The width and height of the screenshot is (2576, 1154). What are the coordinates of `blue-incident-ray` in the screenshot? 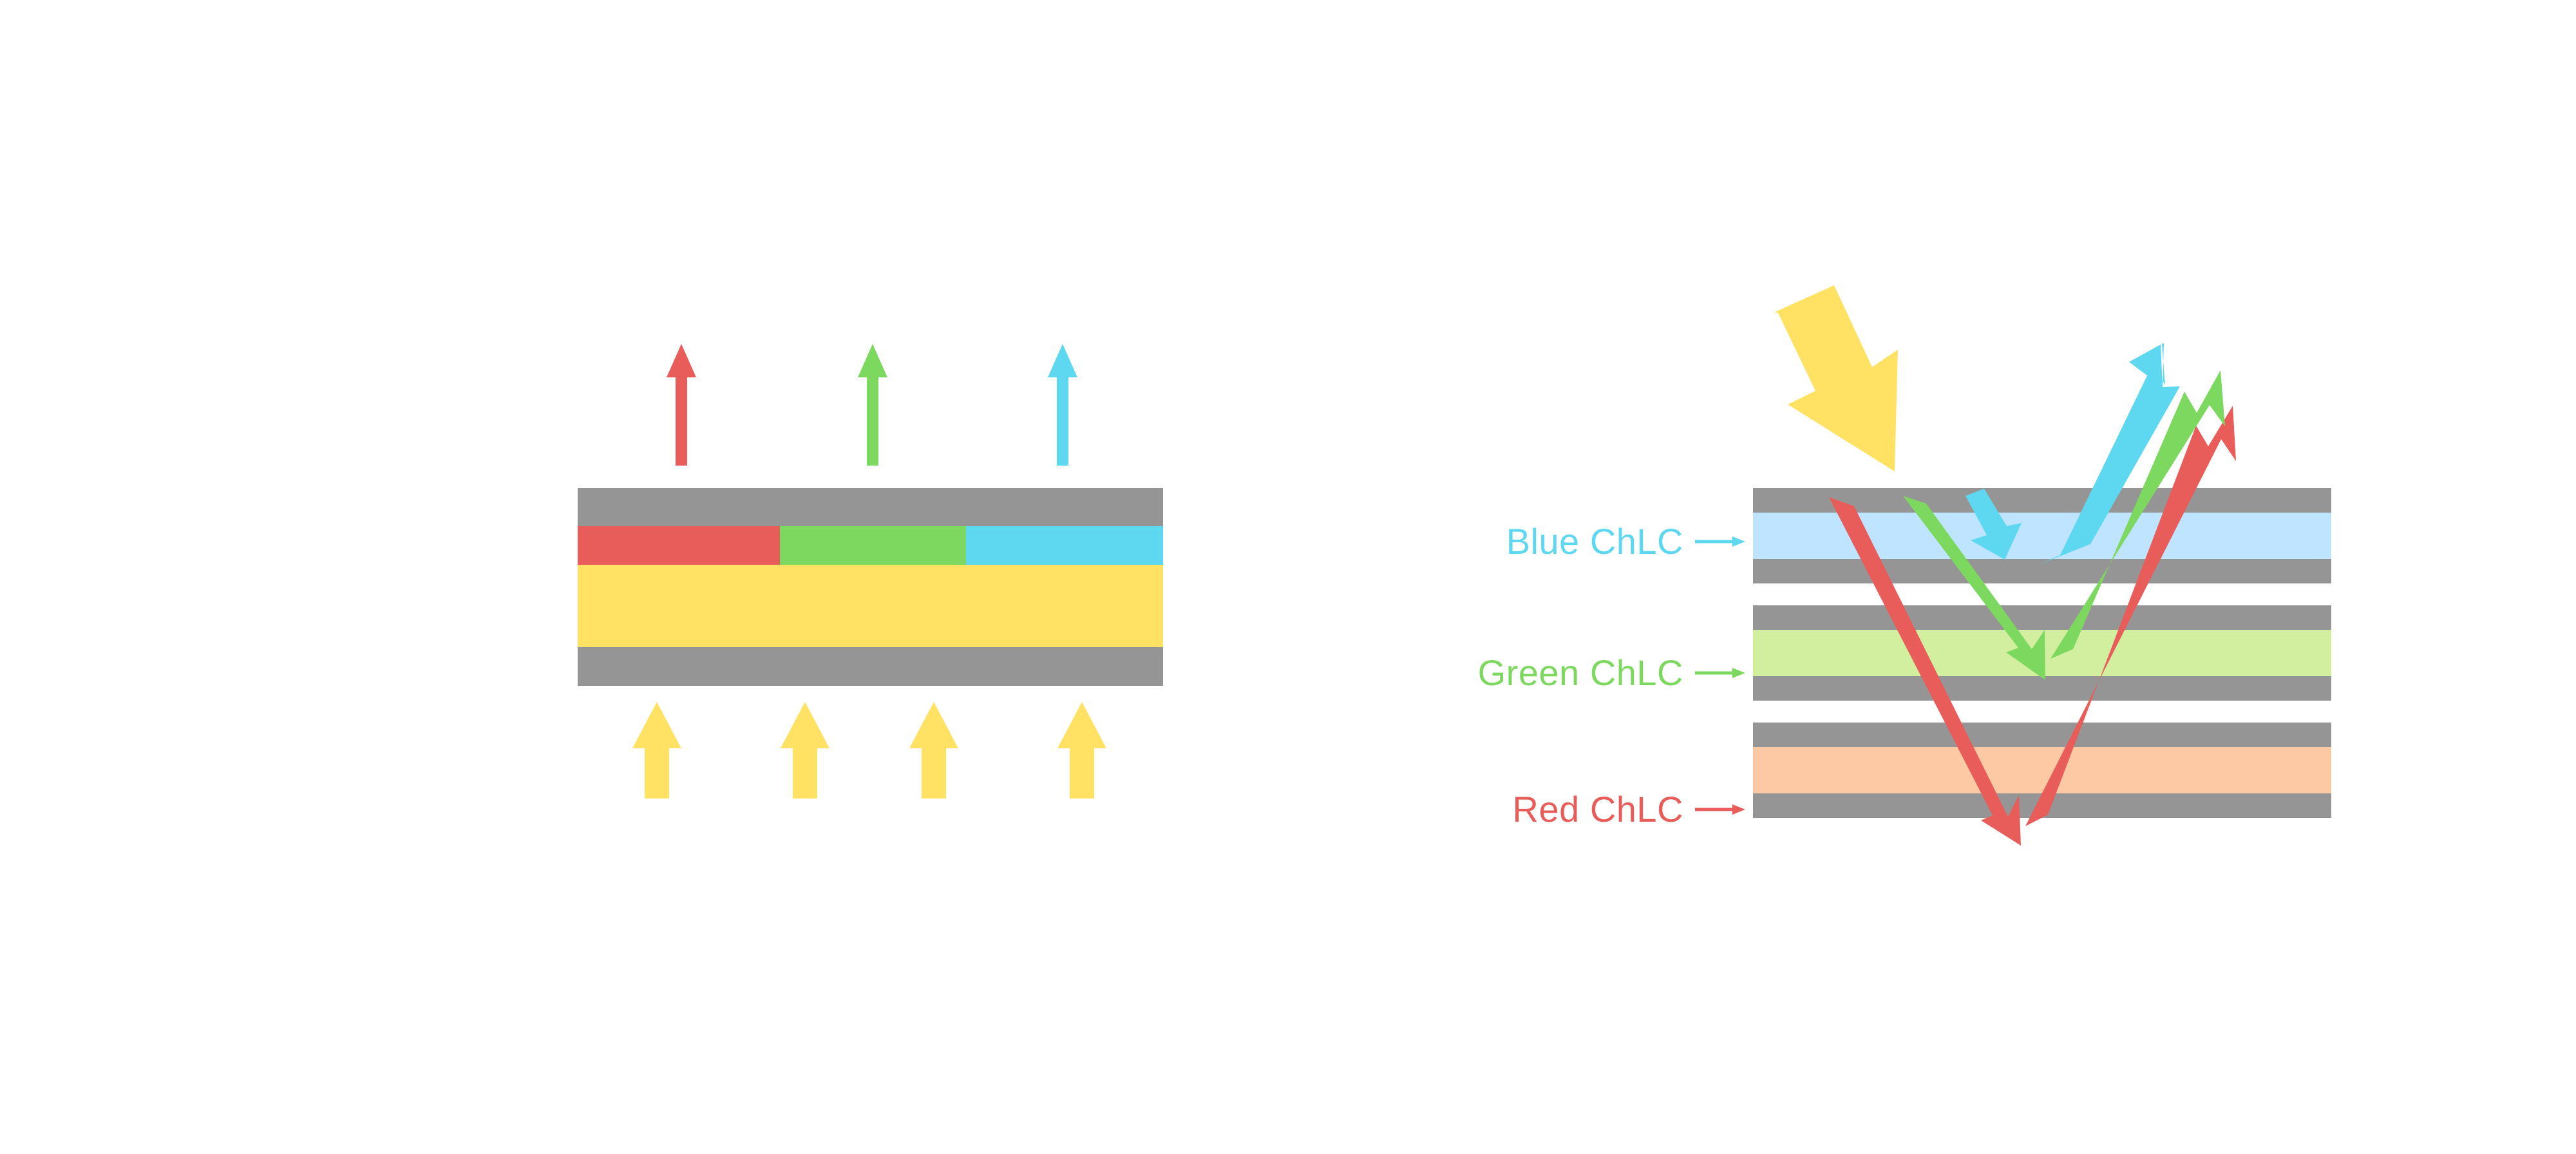 It's located at (1993, 524).